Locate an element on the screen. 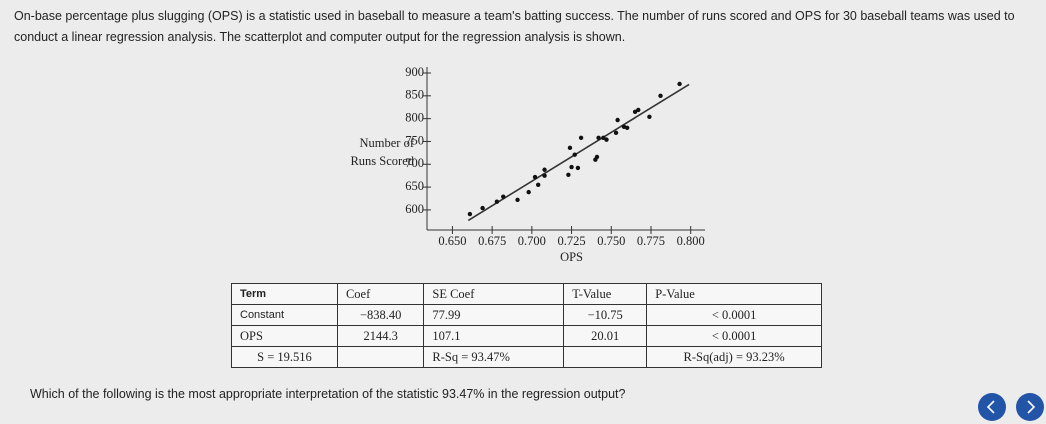 This screenshot has width=1046, height=424. x-tick-label: 0.700 is located at coordinates (532, 241).